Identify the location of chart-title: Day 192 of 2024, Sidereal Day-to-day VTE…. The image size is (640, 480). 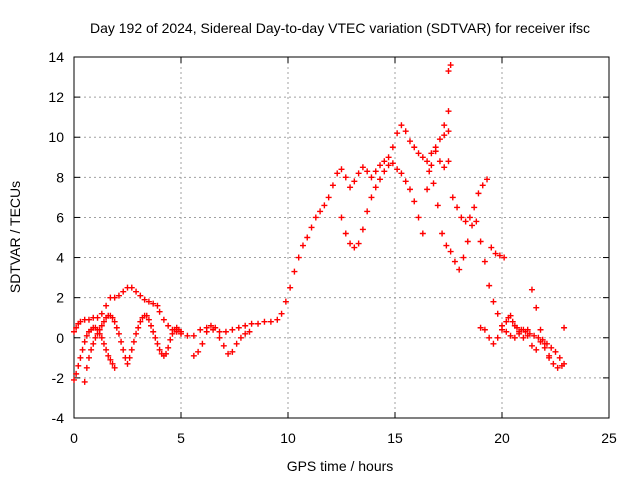
(340, 28).